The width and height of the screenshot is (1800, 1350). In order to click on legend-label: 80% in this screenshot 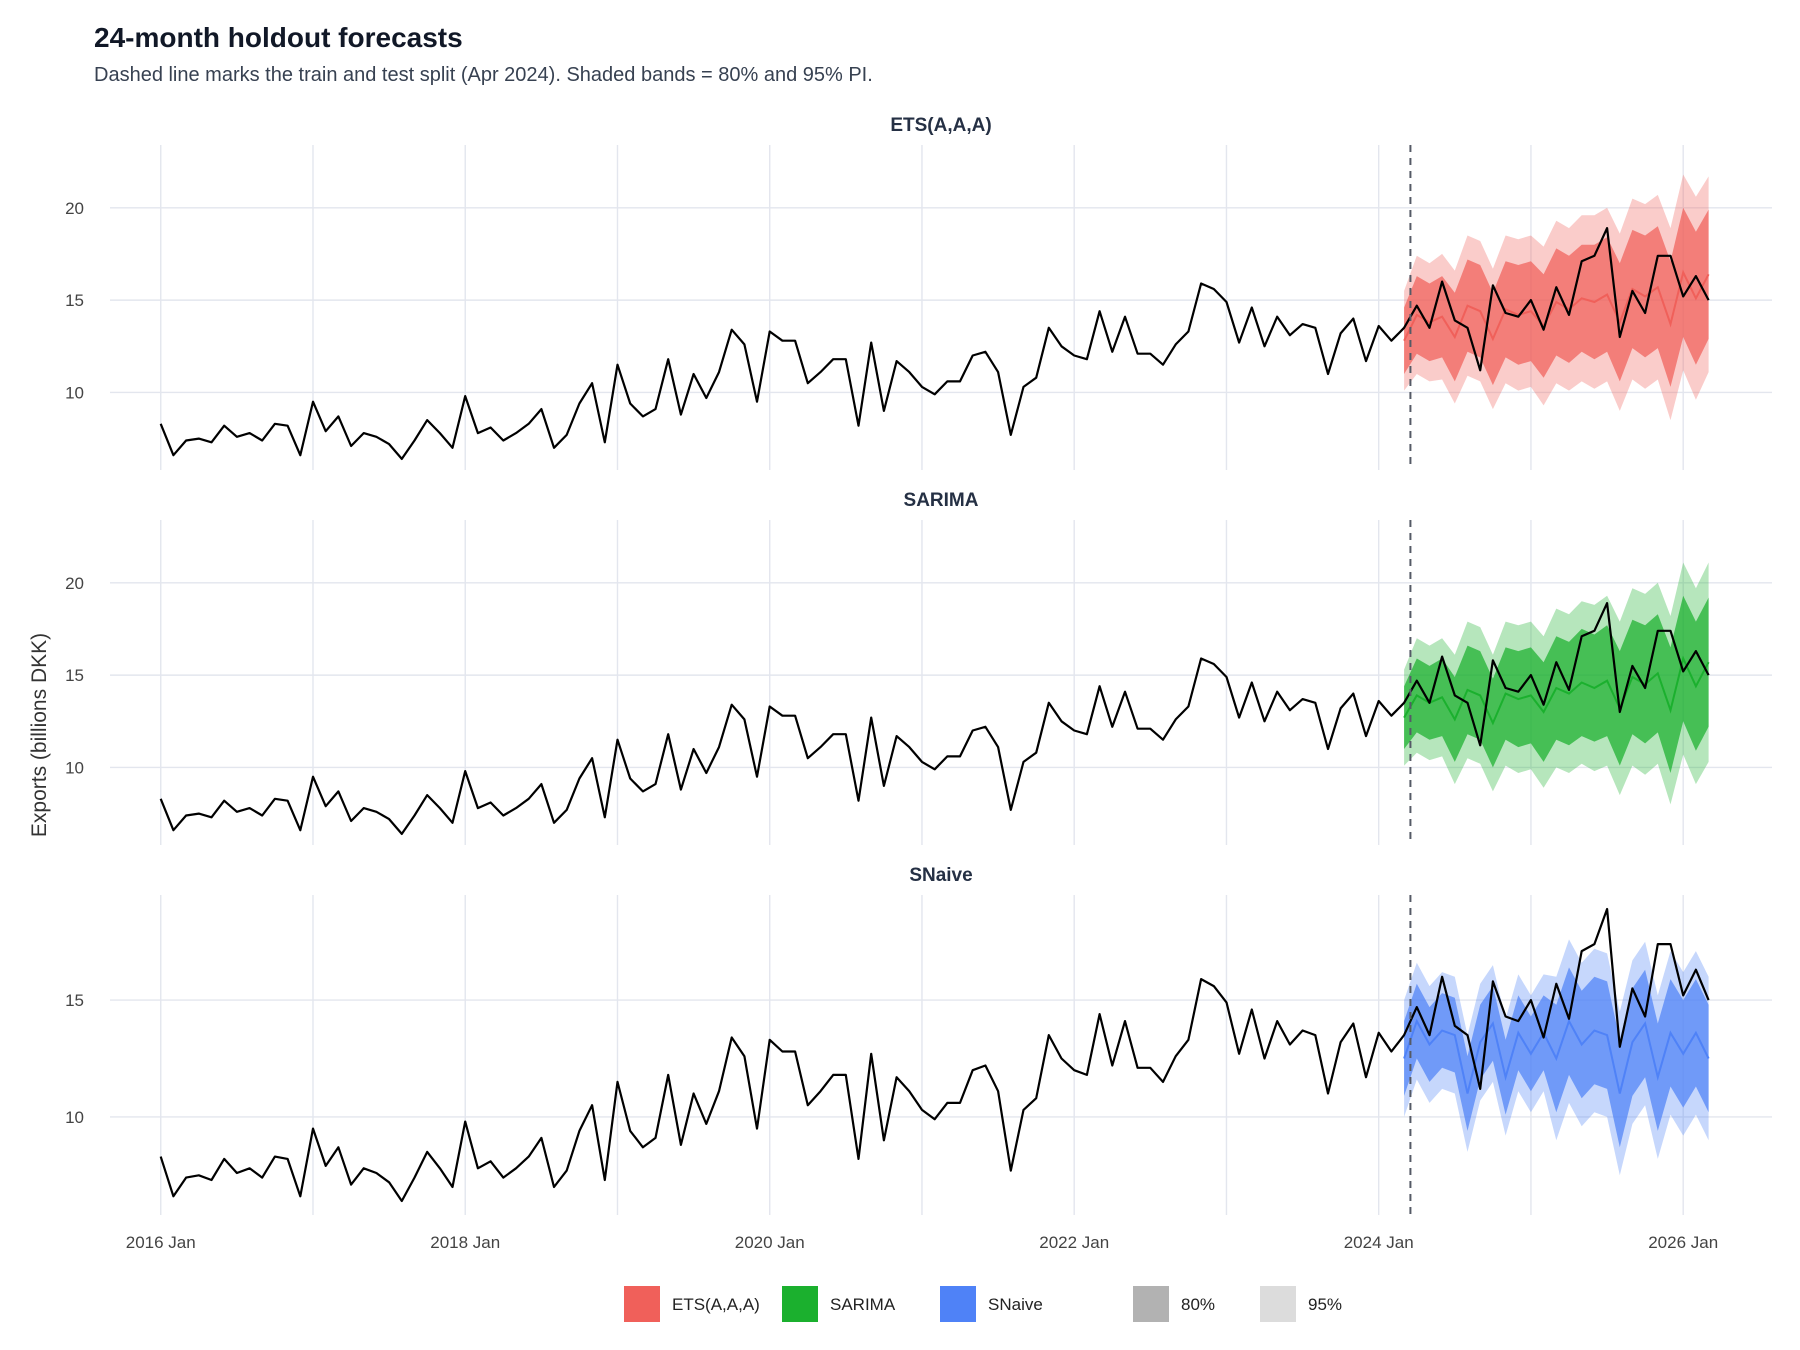, I will do `click(1198, 1304)`.